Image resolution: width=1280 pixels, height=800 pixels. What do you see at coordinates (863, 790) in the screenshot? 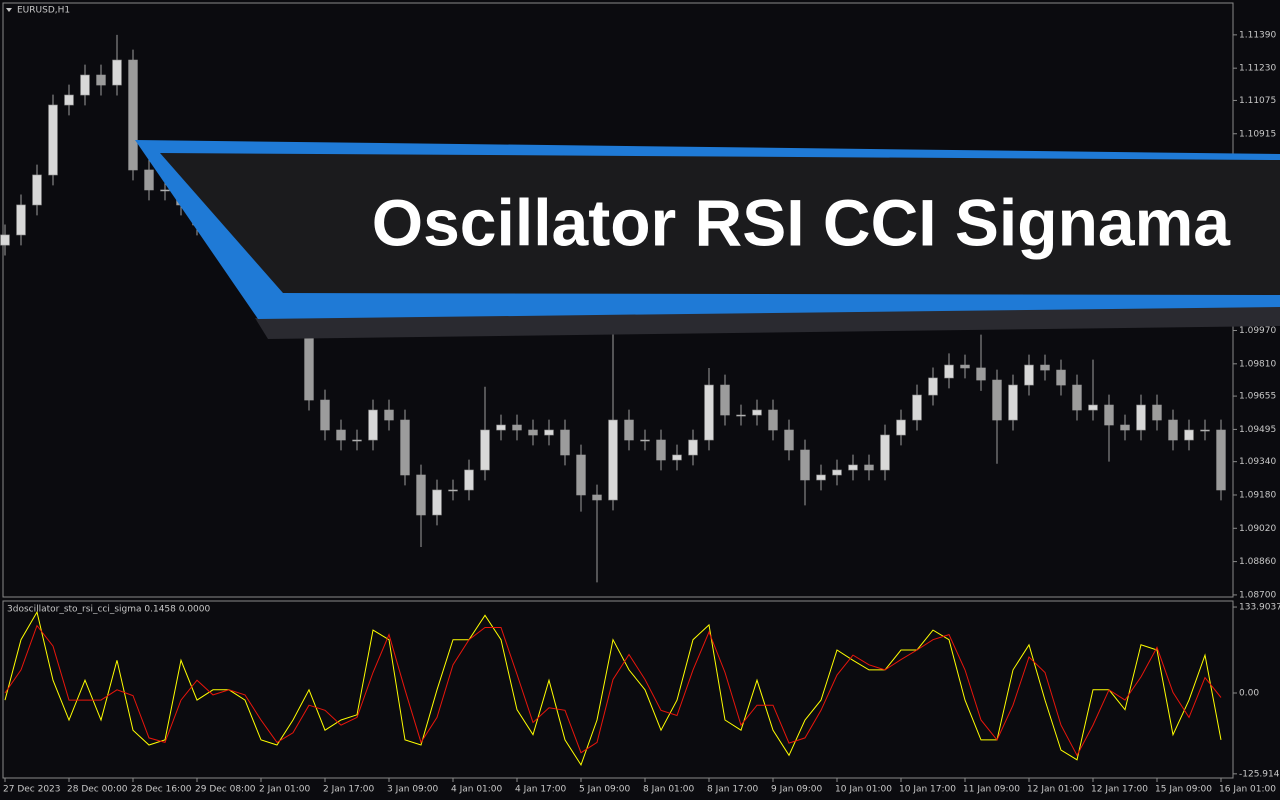
I see `x-tick-label: 10 Jan 01:00` at bounding box center [863, 790].